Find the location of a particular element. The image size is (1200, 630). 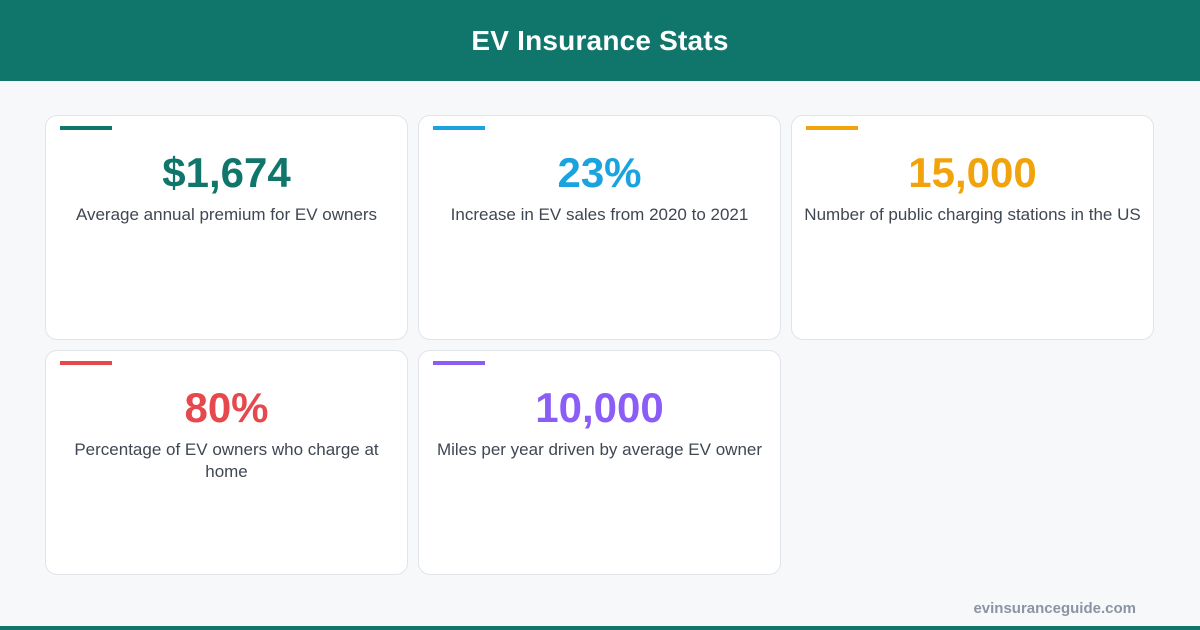

stat-value: $1,674 is located at coordinates (226, 172).